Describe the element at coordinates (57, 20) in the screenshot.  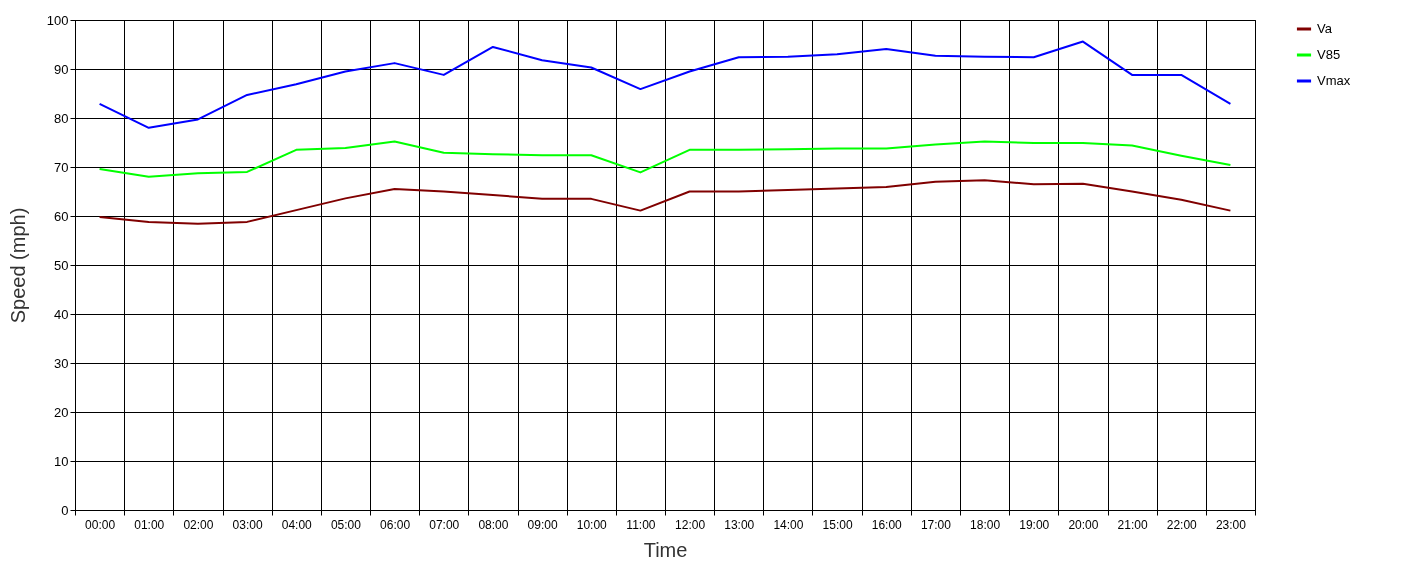
I see `y-tick-label: 100` at that location.